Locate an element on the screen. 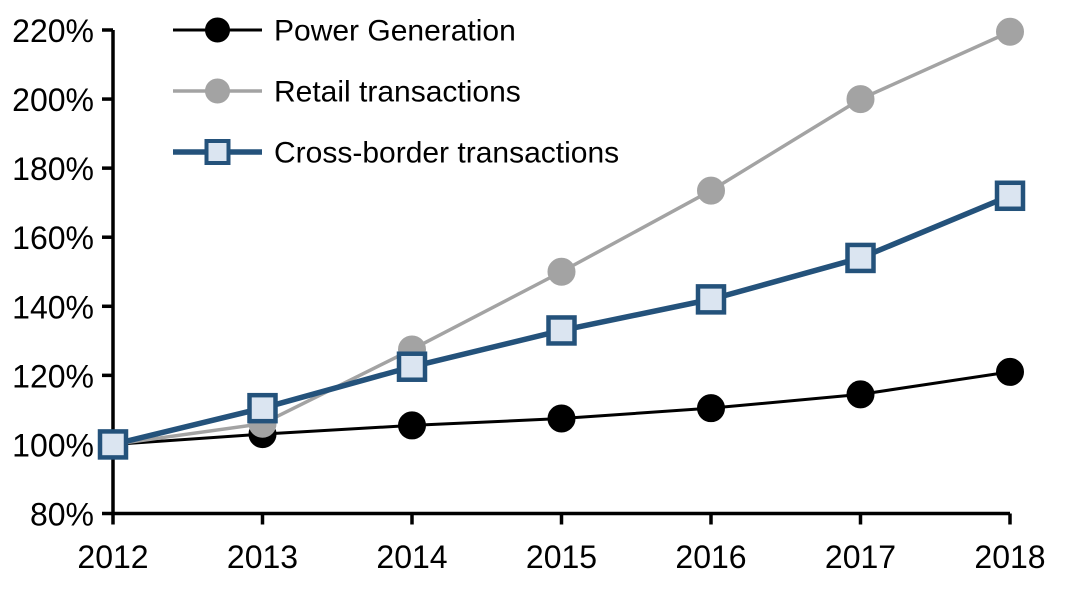 The height and width of the screenshot is (590, 1076). legend-item-cross-border-transactions: Cross-border transactions is located at coordinates (396, 153).